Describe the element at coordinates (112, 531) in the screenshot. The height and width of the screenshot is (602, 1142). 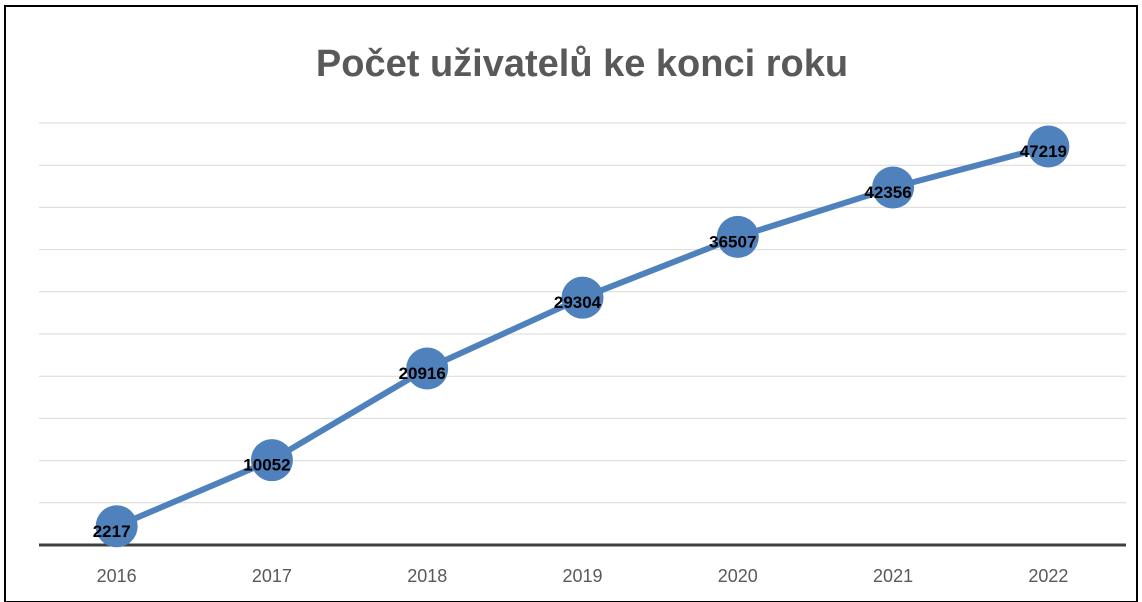
I see `data-label: 2217` at that location.